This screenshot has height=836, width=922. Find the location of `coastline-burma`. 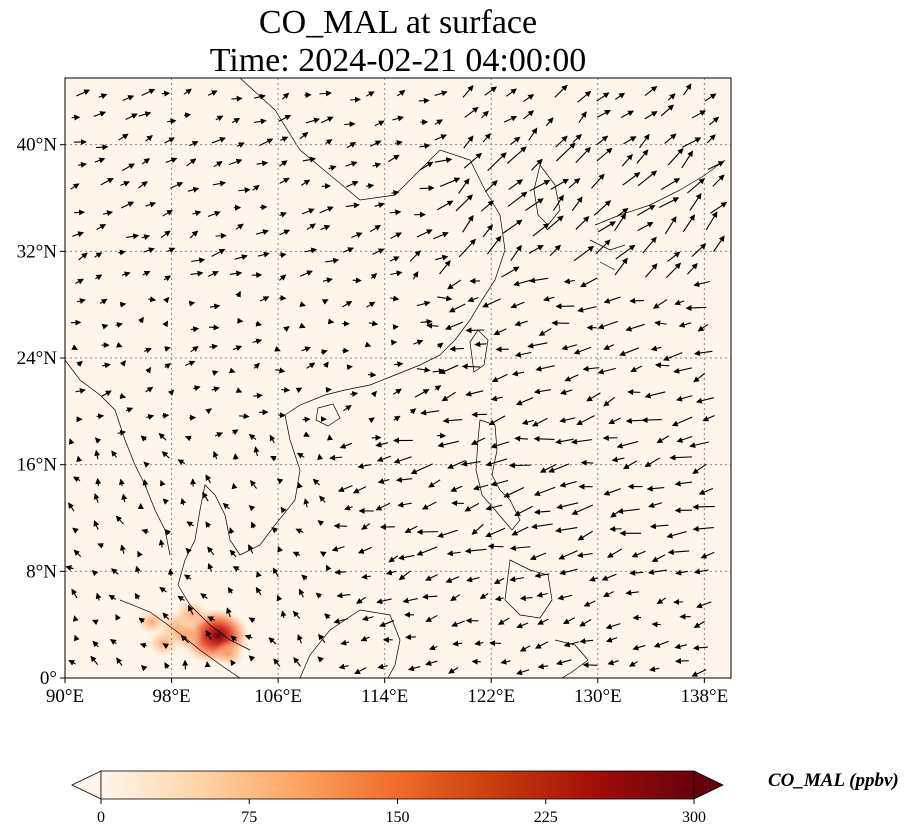

coastline-burma is located at coordinates (118, 457).